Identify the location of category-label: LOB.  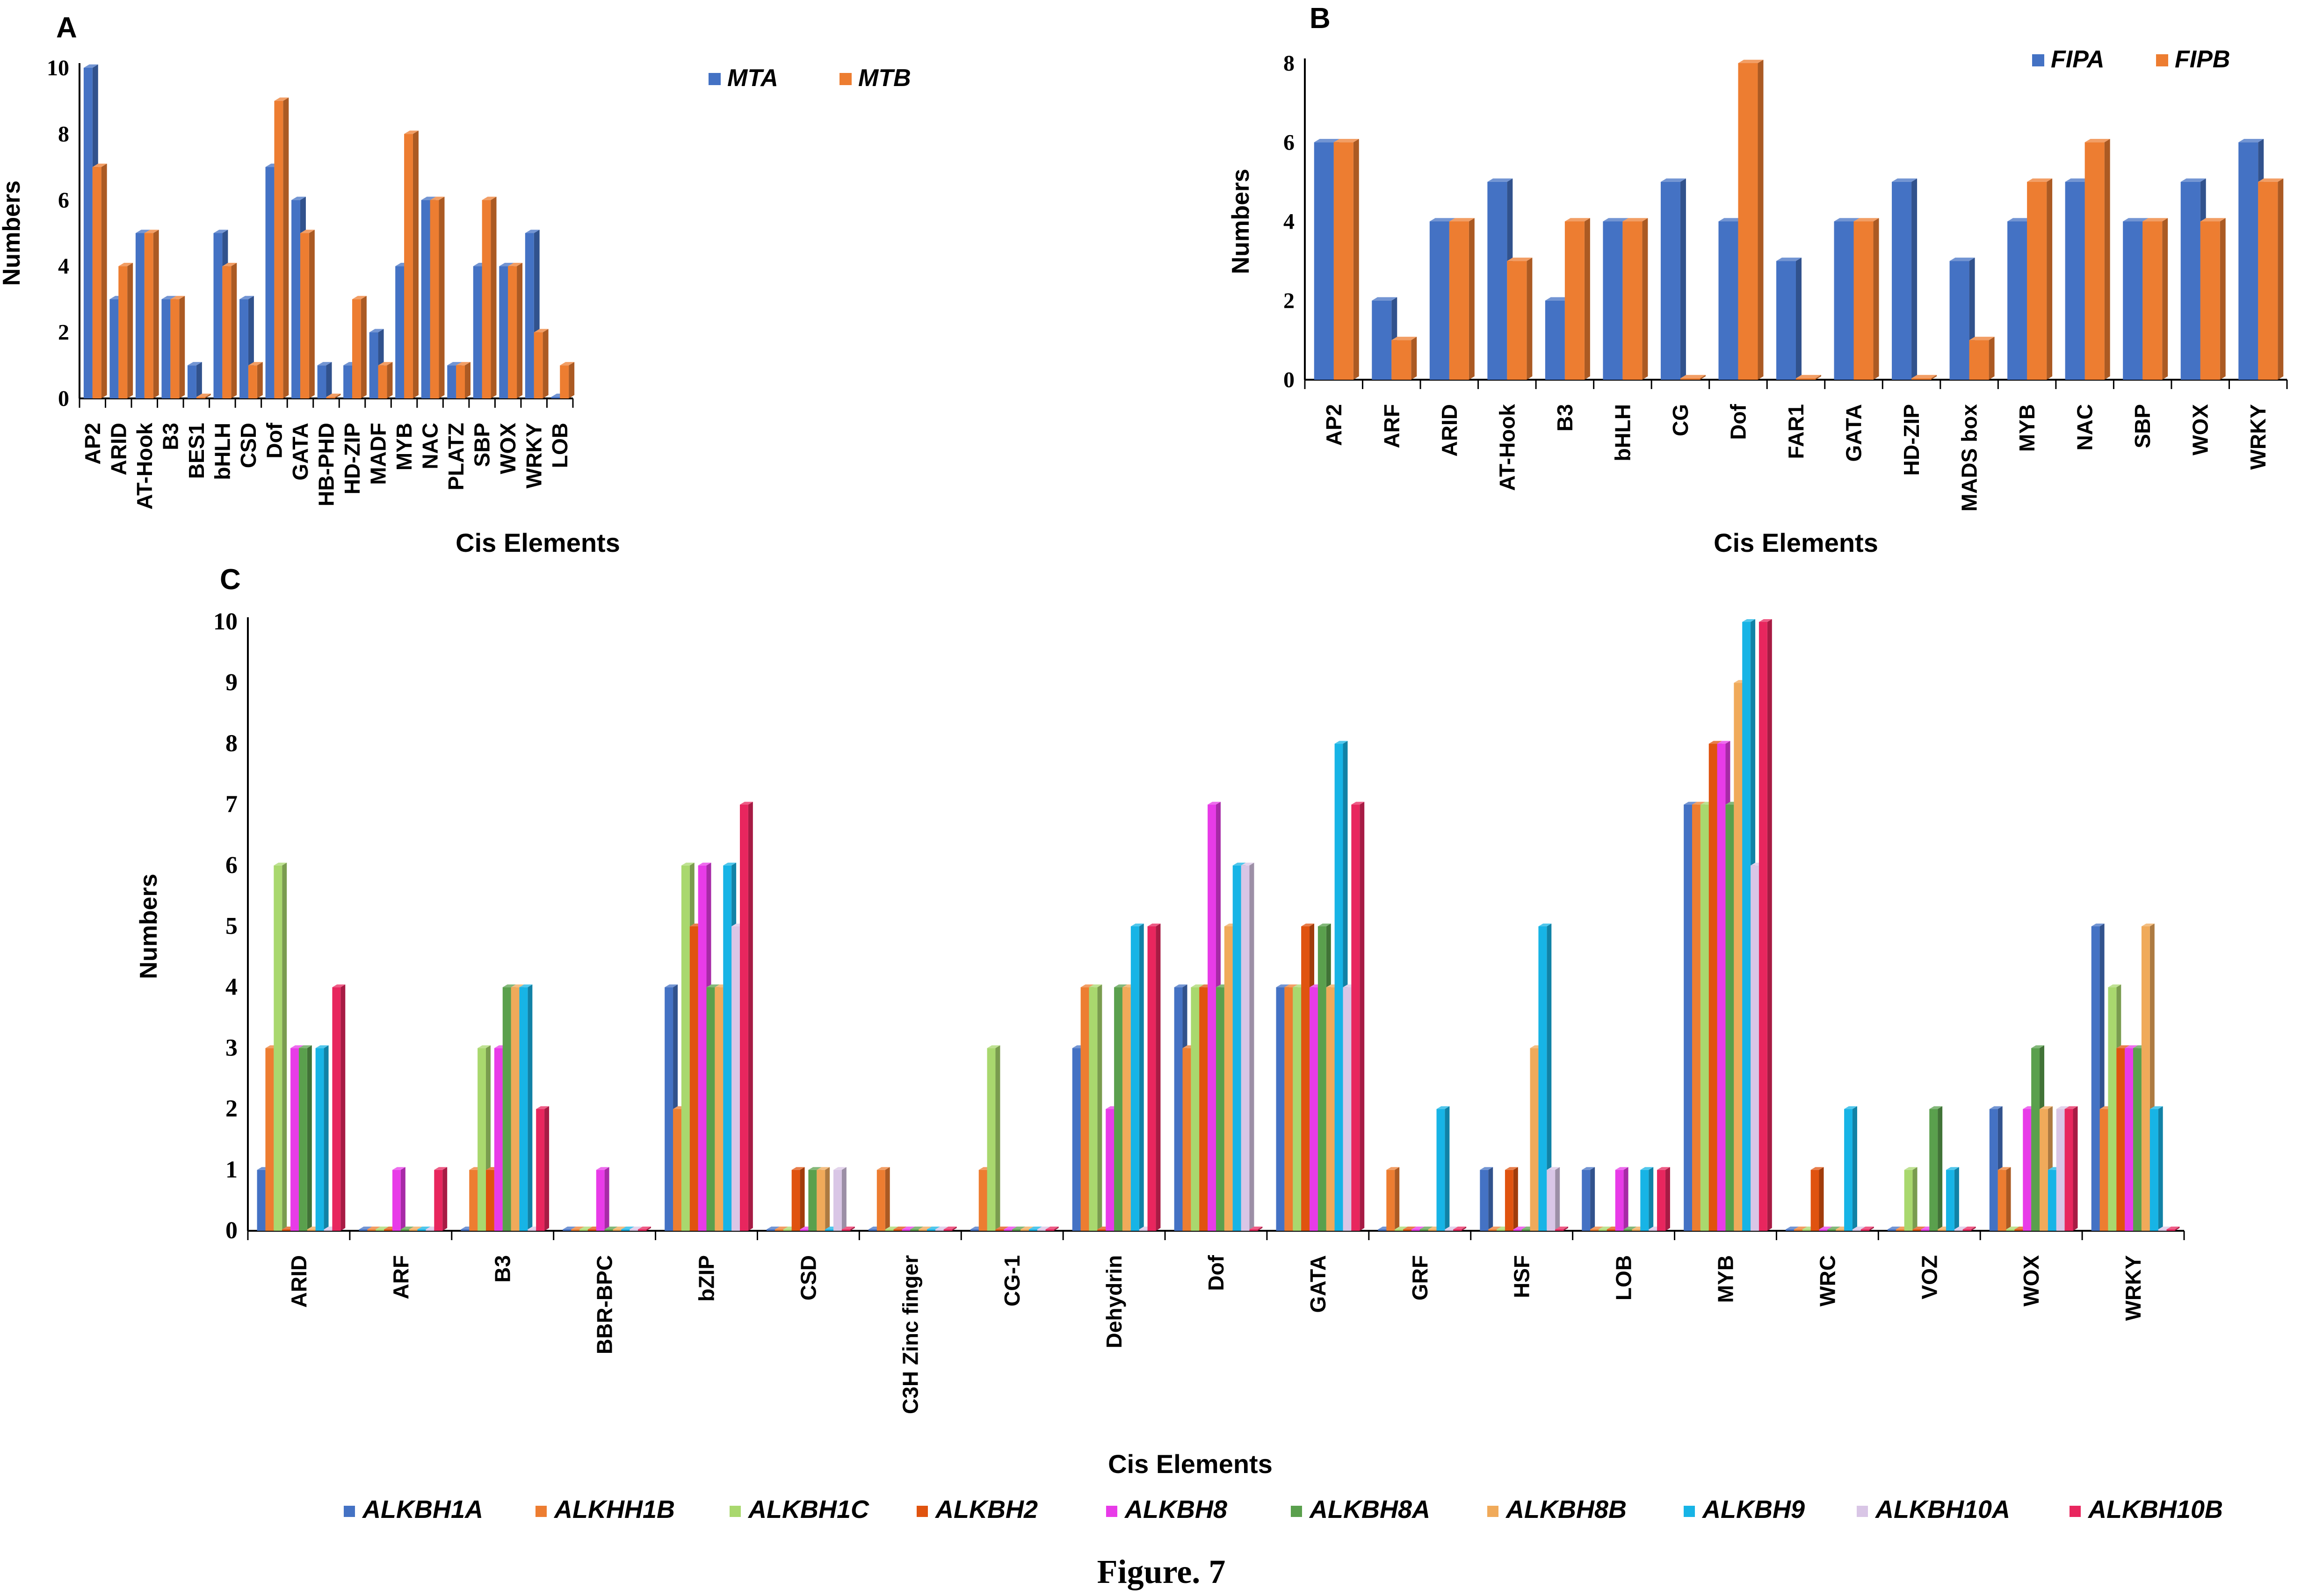
(560, 445).